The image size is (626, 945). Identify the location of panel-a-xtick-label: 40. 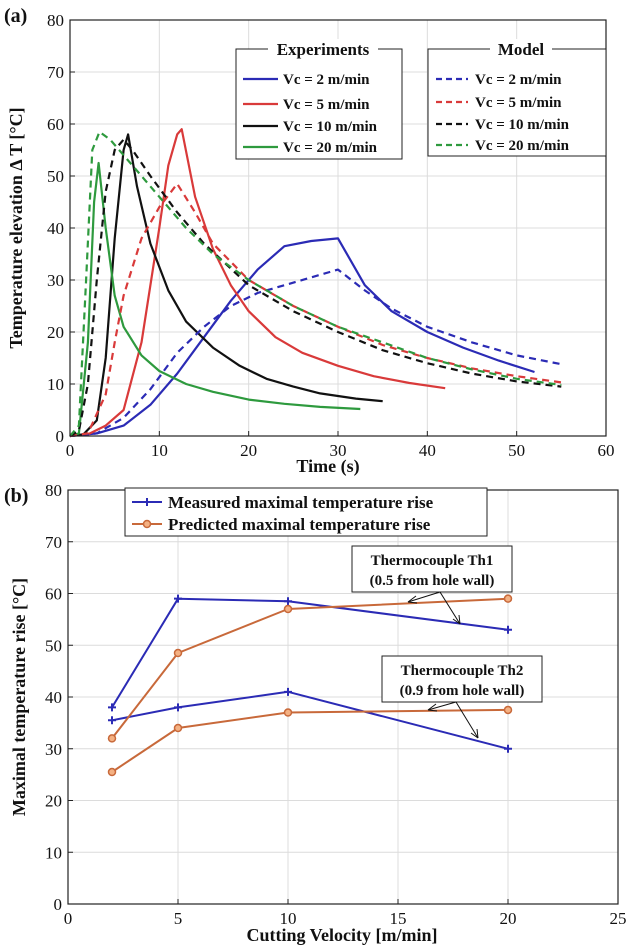
(427, 450).